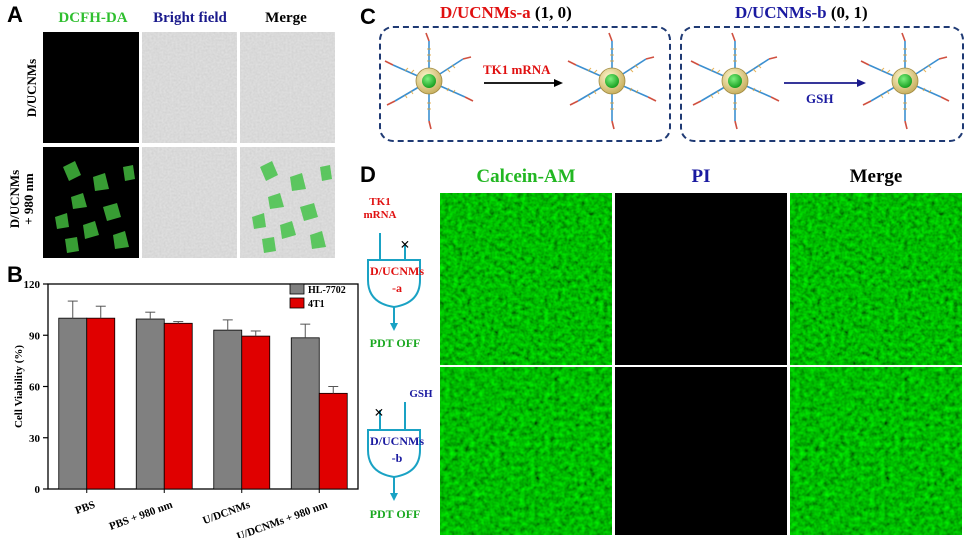 The height and width of the screenshot is (538, 969). I want to click on image-dcfh-ducnms, so click(91, 87).